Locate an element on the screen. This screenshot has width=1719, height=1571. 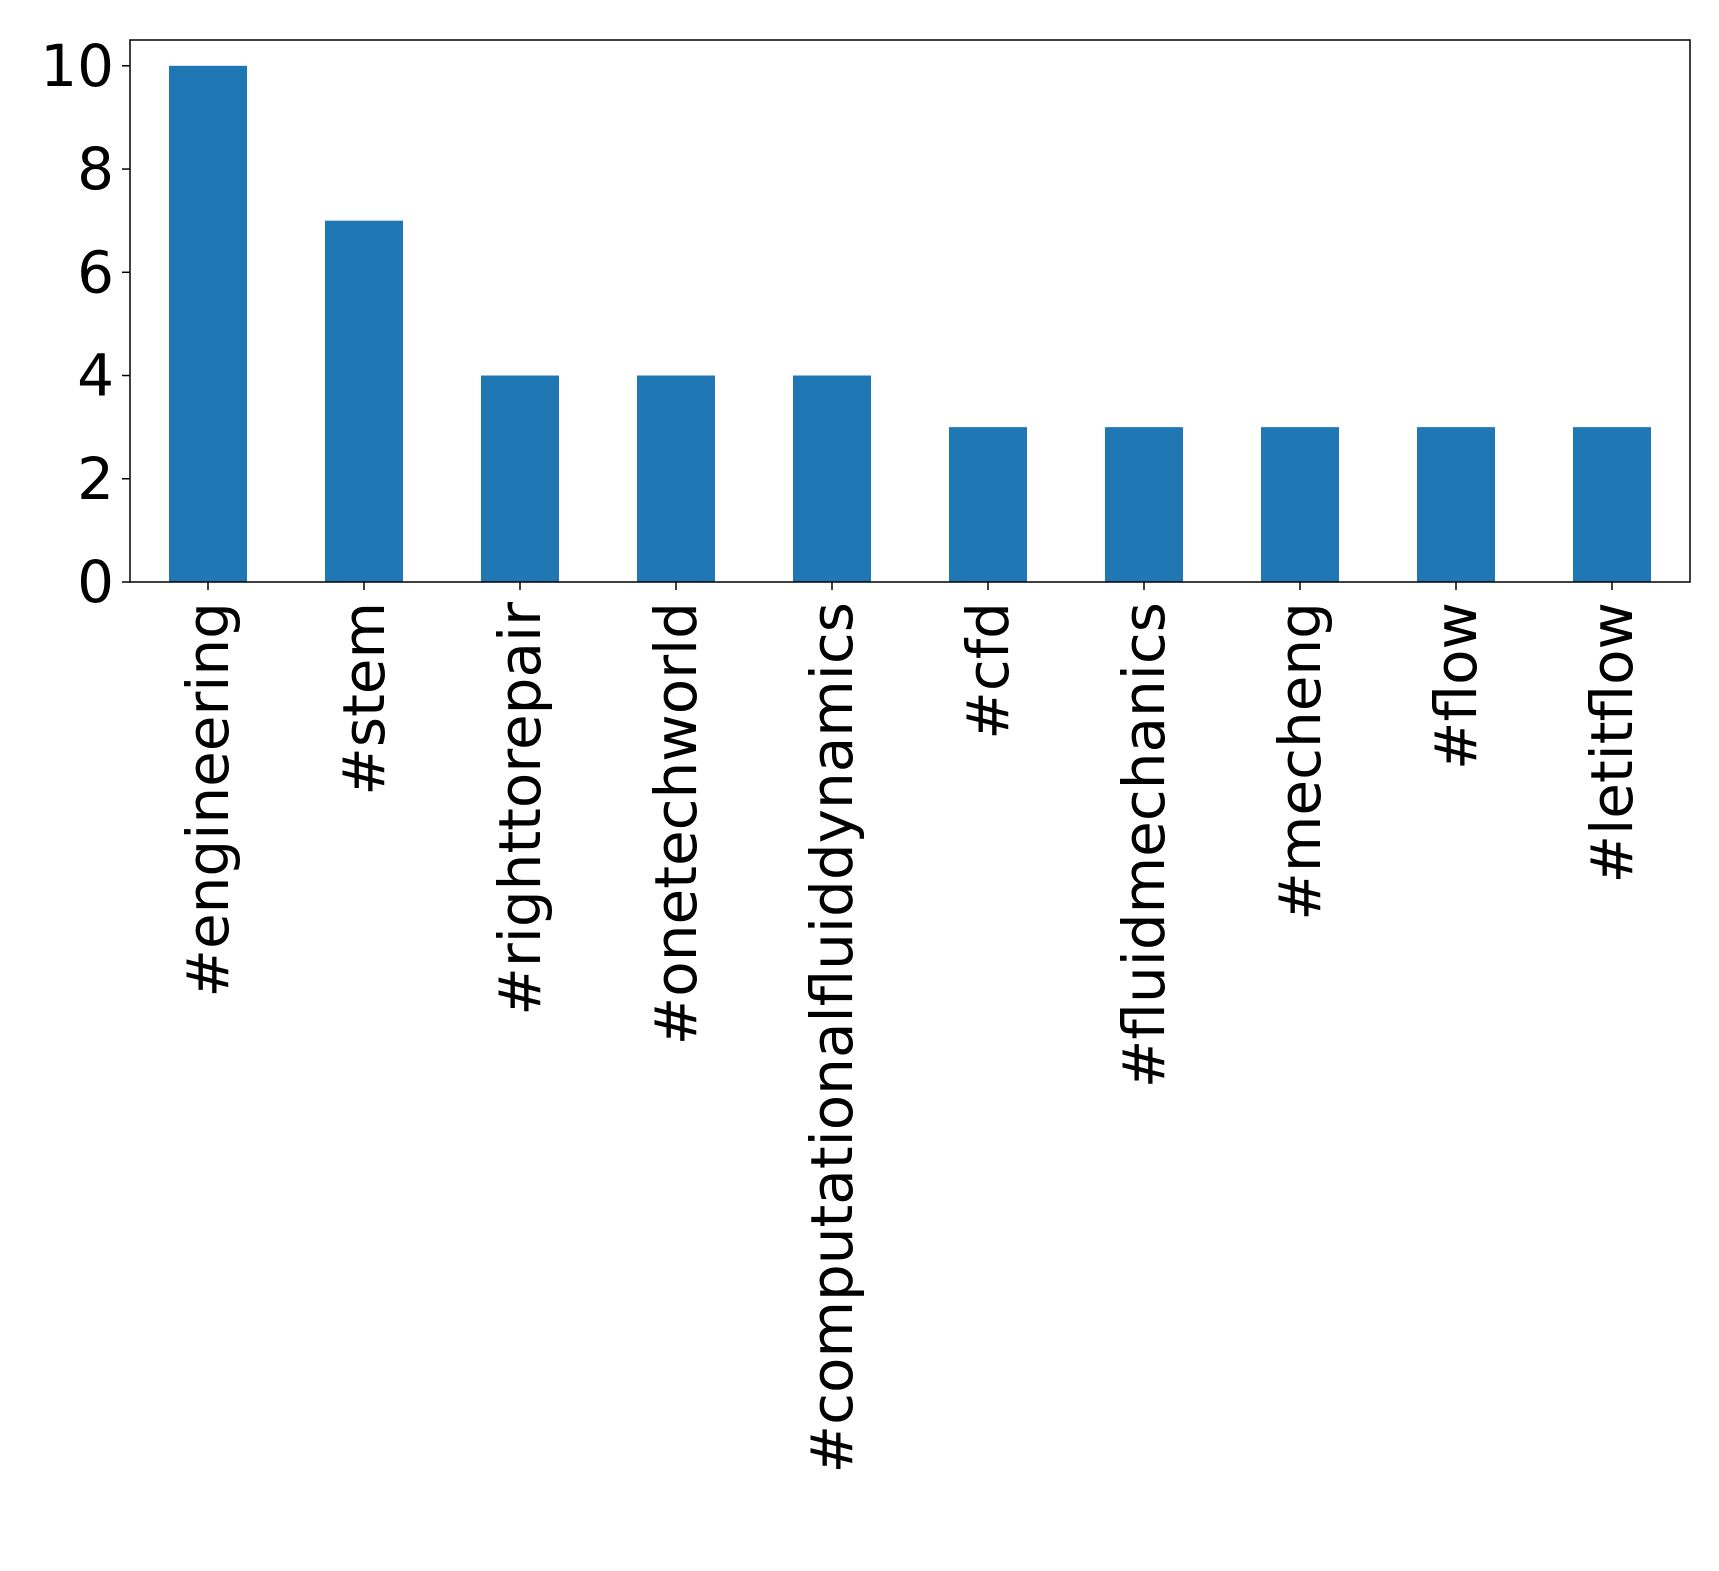
y-axis: 0 2 4 6 8 10 is located at coordinates (85, 324).